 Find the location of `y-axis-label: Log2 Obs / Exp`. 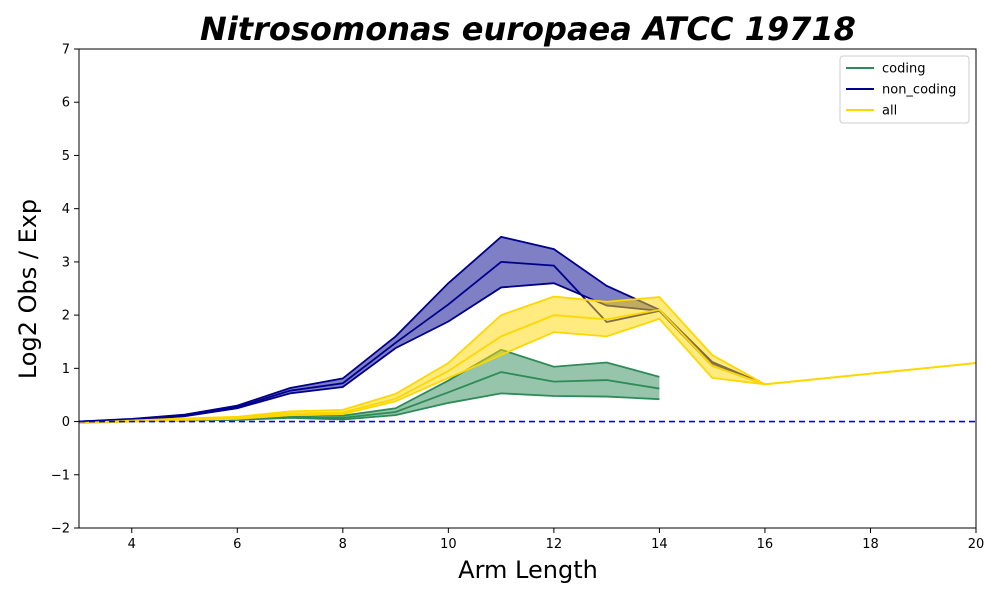

y-axis-label: Log2 Obs / Exp is located at coordinates (28, 289).